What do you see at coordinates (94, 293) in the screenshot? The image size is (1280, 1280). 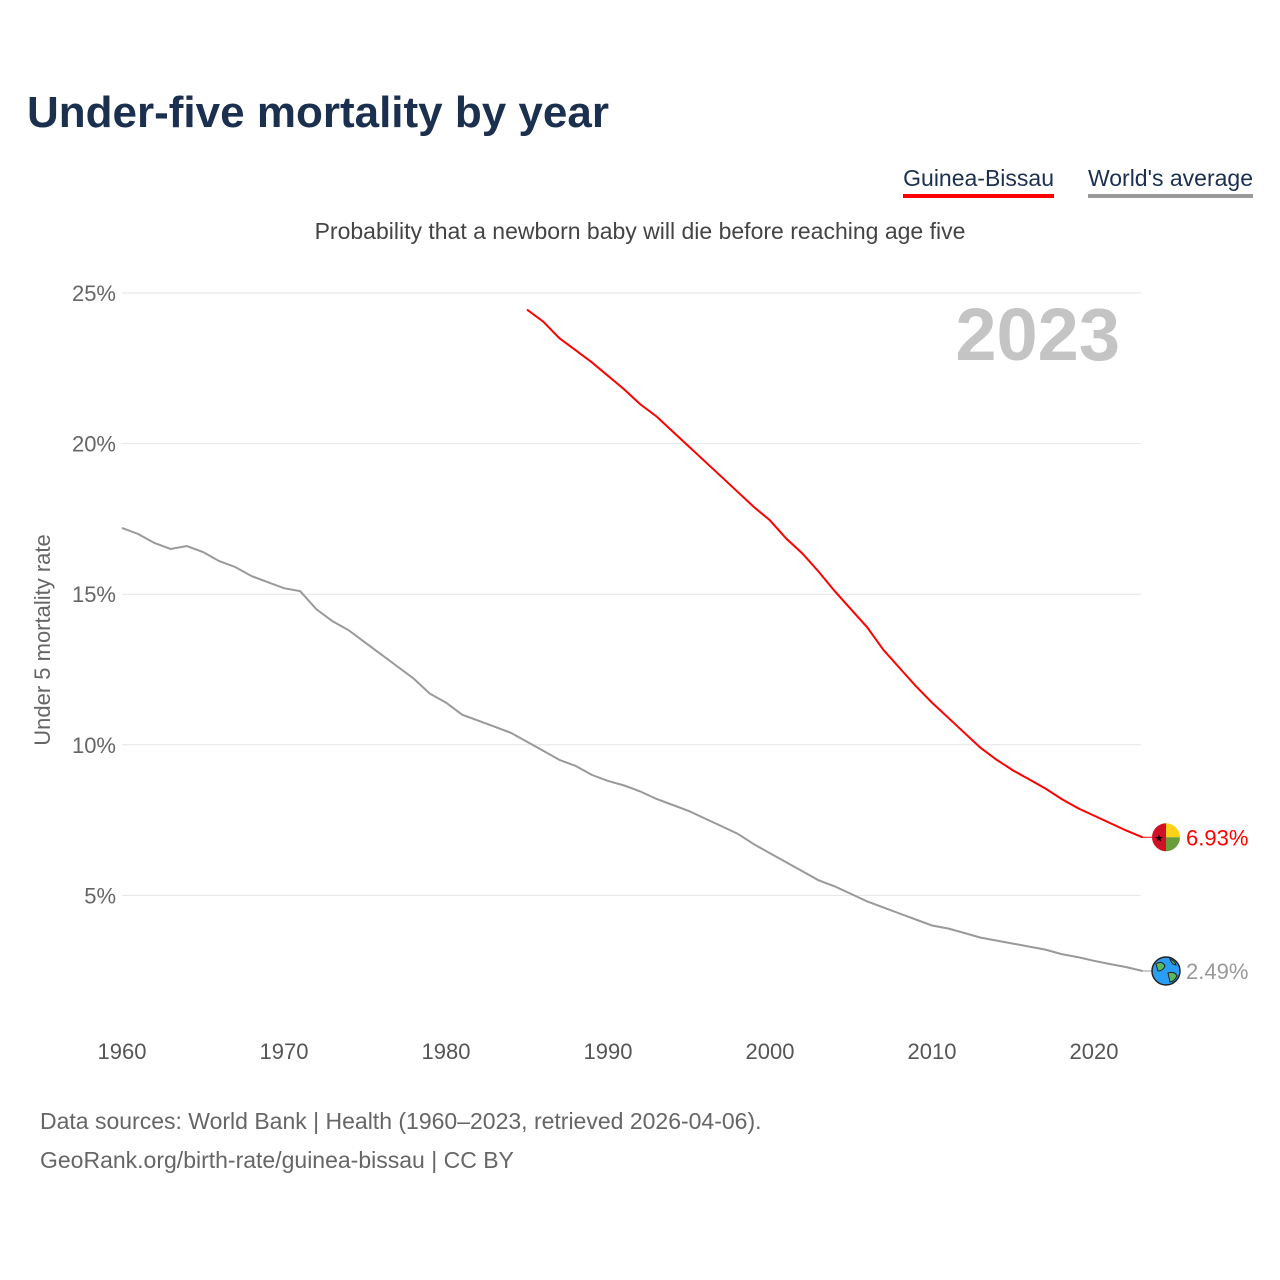 I see `y-tick-label: 25%` at bounding box center [94, 293].